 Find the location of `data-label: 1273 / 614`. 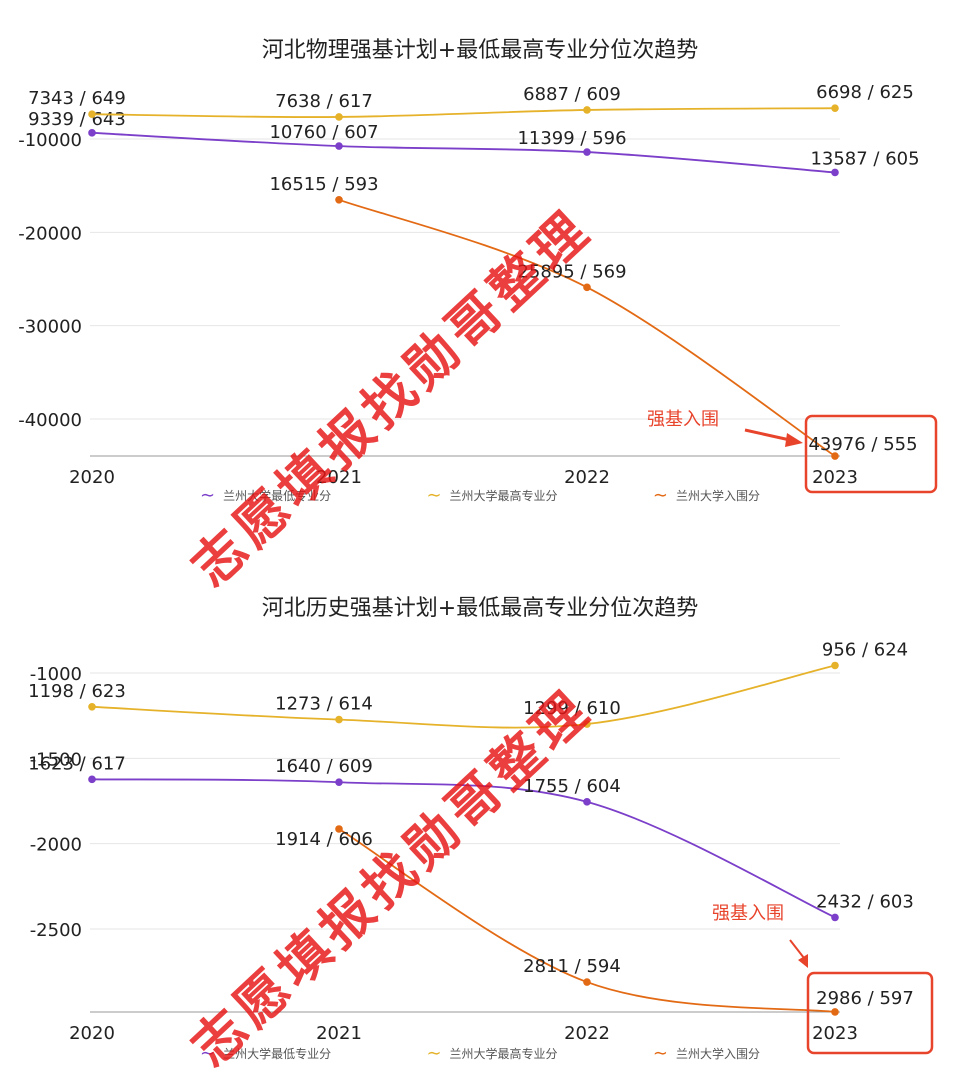

data-label: 1273 / 614 is located at coordinates (324, 704).